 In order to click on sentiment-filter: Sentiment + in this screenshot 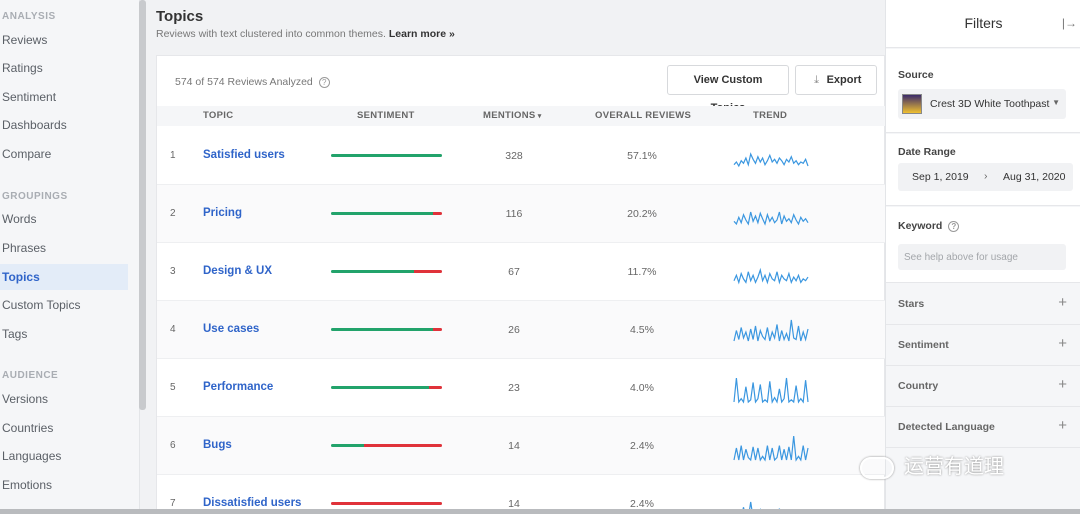, I will do `click(983, 345)`.